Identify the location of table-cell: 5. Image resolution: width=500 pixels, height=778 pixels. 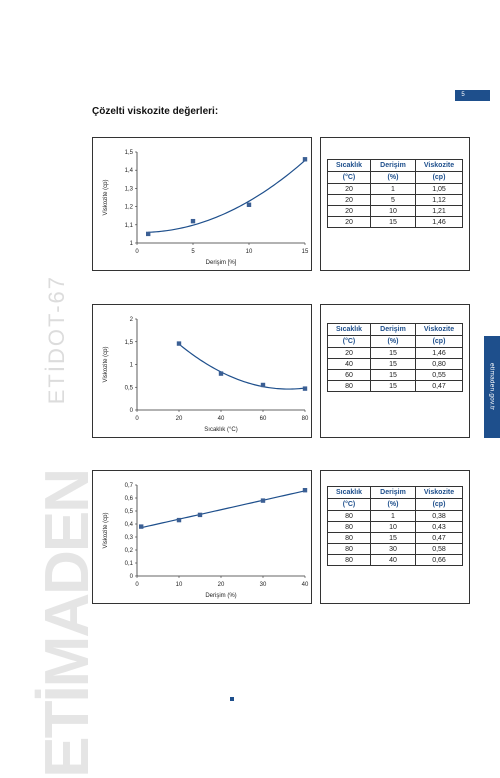
(393, 200).